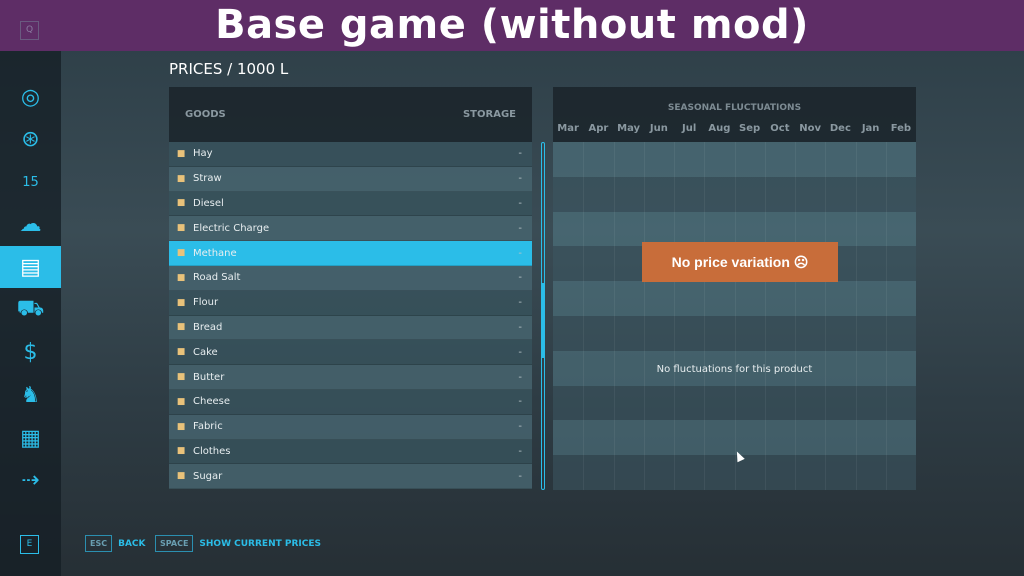  Describe the element at coordinates (350, 278) in the screenshot. I see `goods-row: ■ Road Salt -` at that location.